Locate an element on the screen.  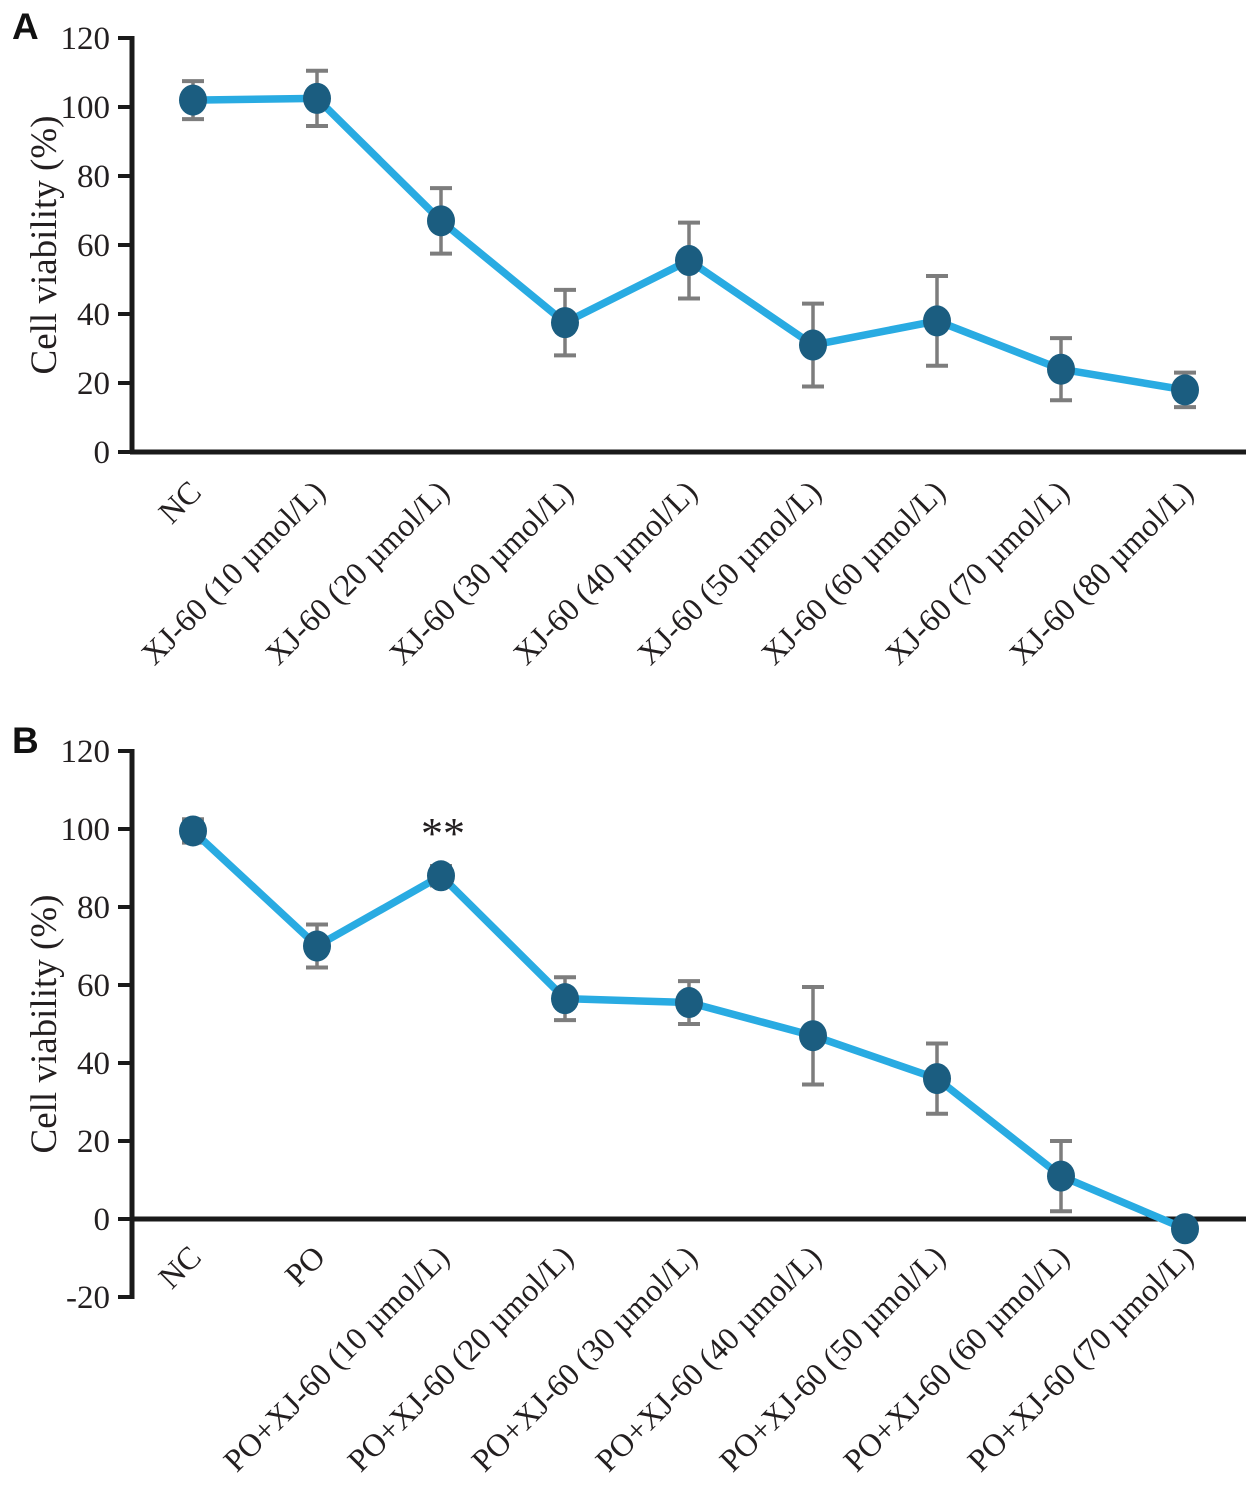
x-axis-category-label: PO+XJ-60 (30 µmol/L) is located at coordinates (584, 1358).